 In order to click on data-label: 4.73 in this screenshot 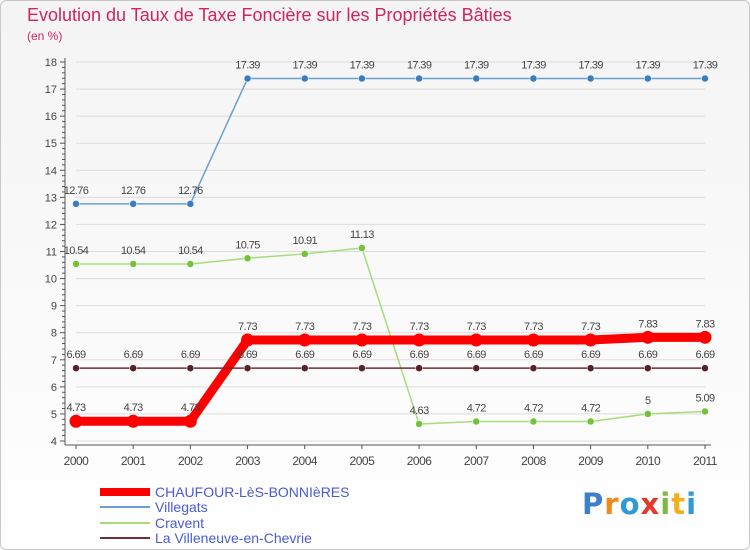, I will do `click(75, 408)`.